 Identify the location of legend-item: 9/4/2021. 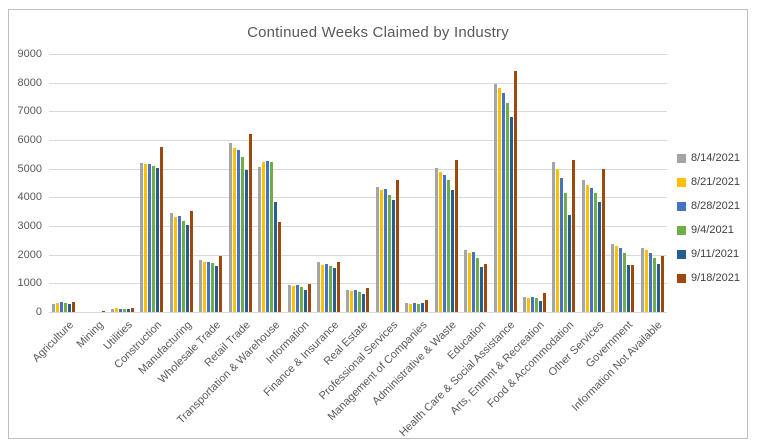
(708, 230).